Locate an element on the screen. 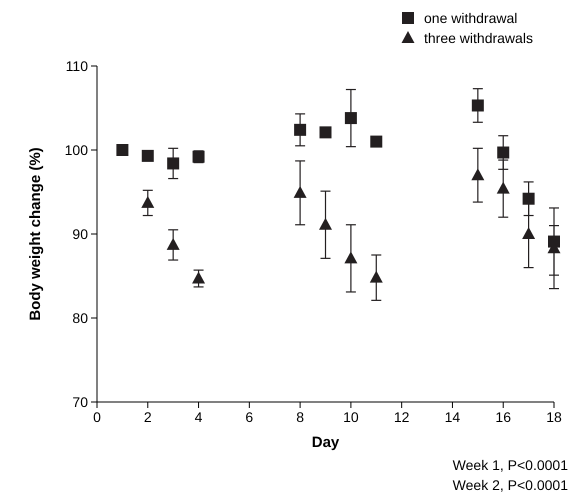 This screenshot has width=573, height=498. x-tick-label: 8 is located at coordinates (300, 417).